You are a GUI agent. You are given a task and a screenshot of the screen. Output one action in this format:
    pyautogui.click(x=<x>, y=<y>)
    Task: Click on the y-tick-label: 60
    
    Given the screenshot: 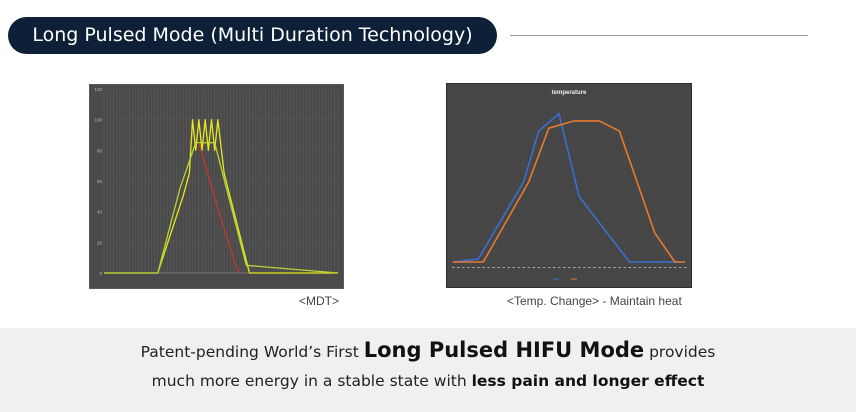 What is the action you would take?
    pyautogui.click(x=100, y=181)
    